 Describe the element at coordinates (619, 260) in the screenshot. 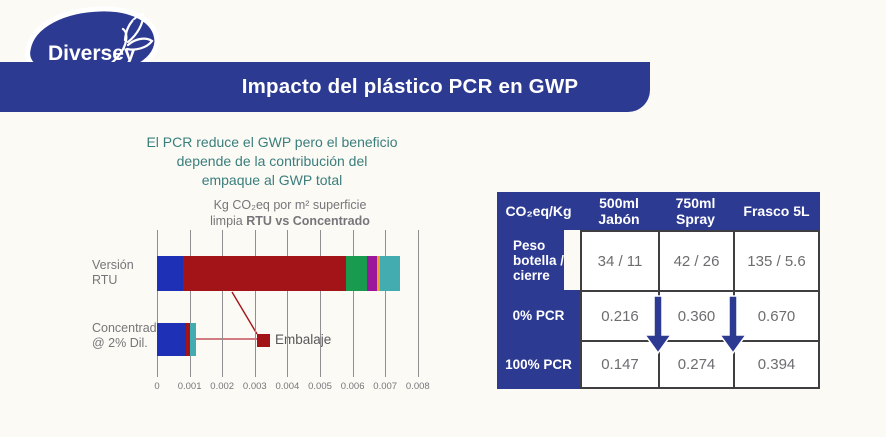

I see `table-cell-peso-500ml: 34 / 11` at that location.